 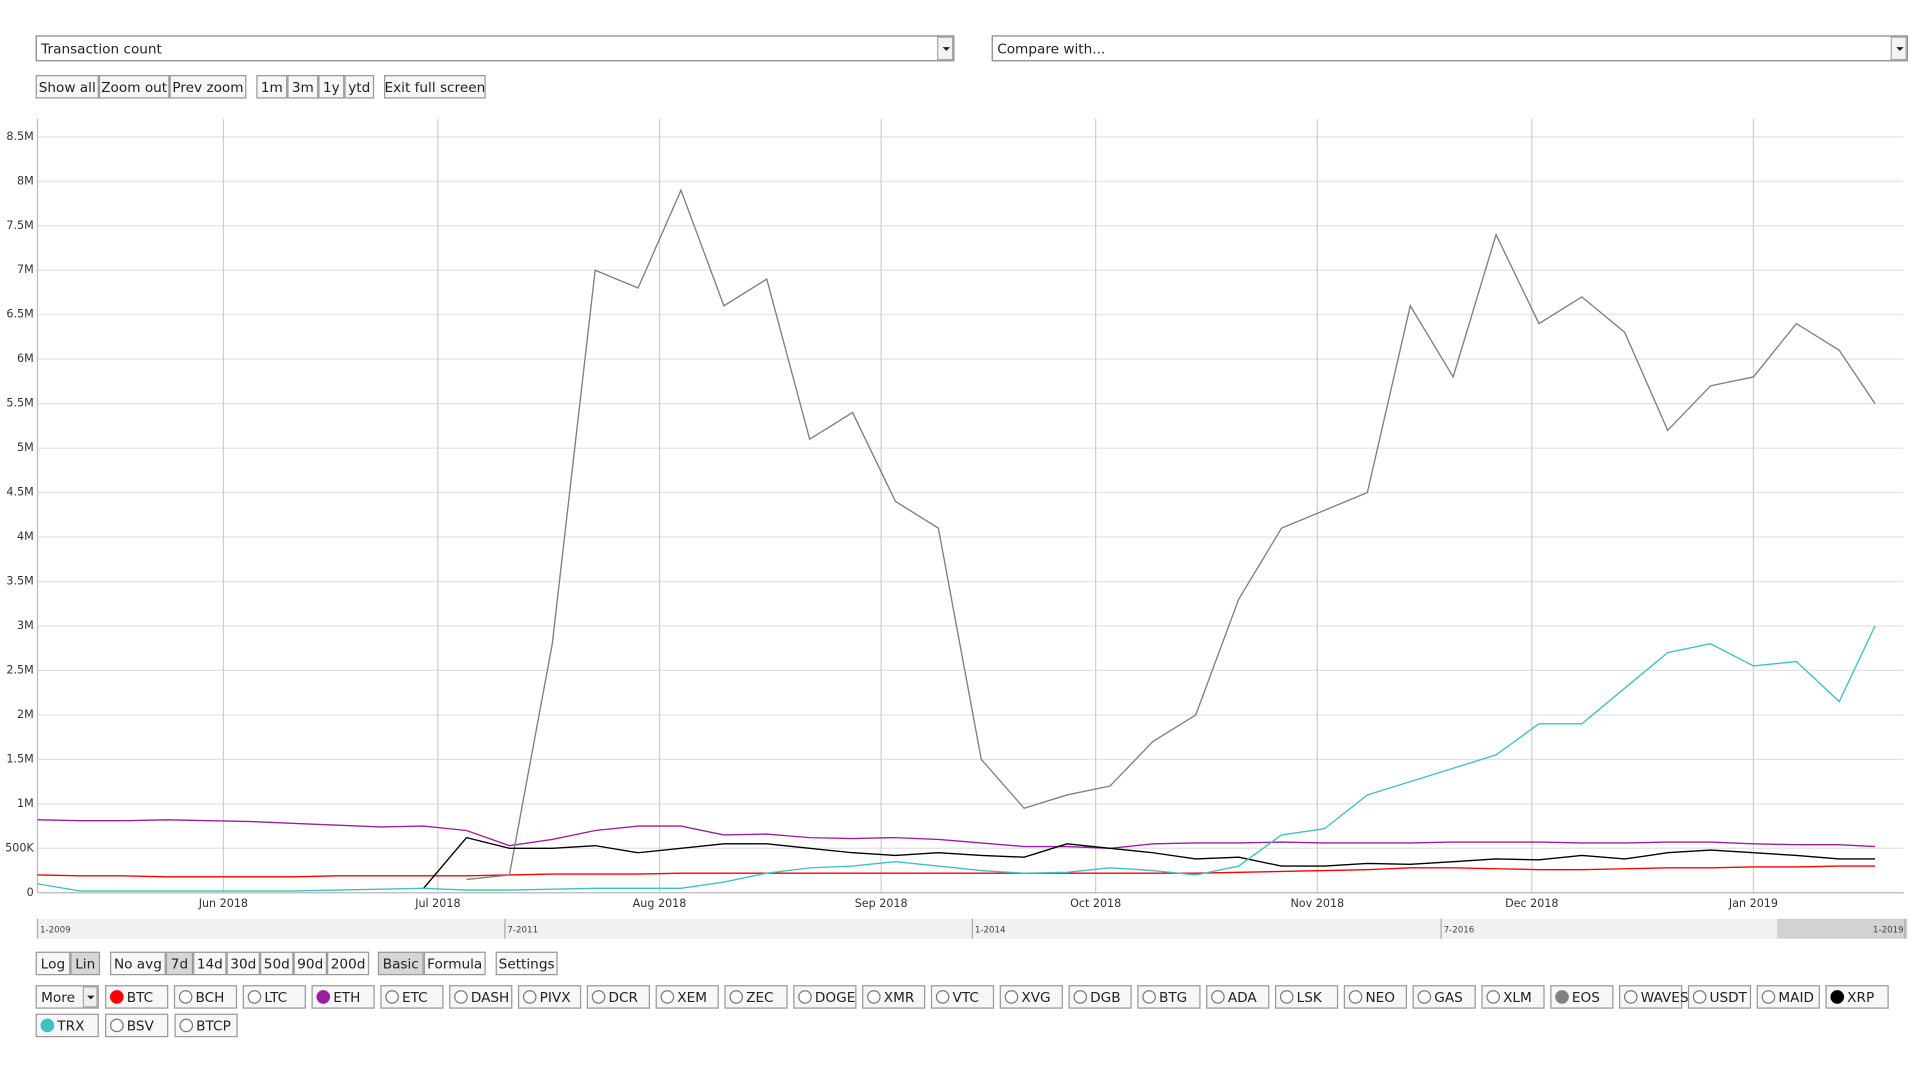 What do you see at coordinates (272, 87) in the screenshot?
I see `range-button: 1m` at bounding box center [272, 87].